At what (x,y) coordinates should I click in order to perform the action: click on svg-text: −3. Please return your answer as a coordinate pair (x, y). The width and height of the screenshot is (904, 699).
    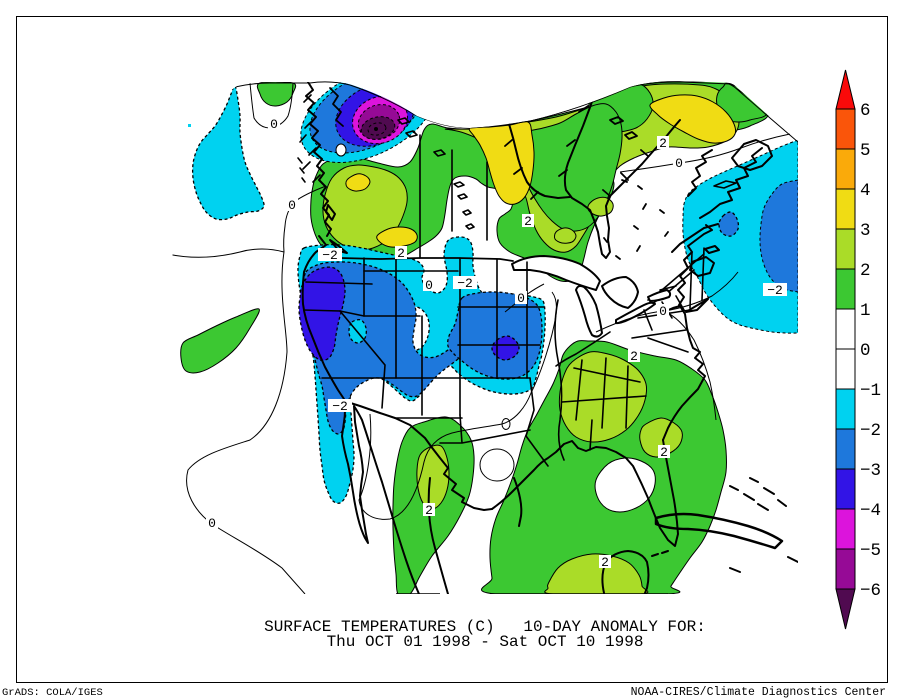
    Looking at the image, I should click on (870, 471).